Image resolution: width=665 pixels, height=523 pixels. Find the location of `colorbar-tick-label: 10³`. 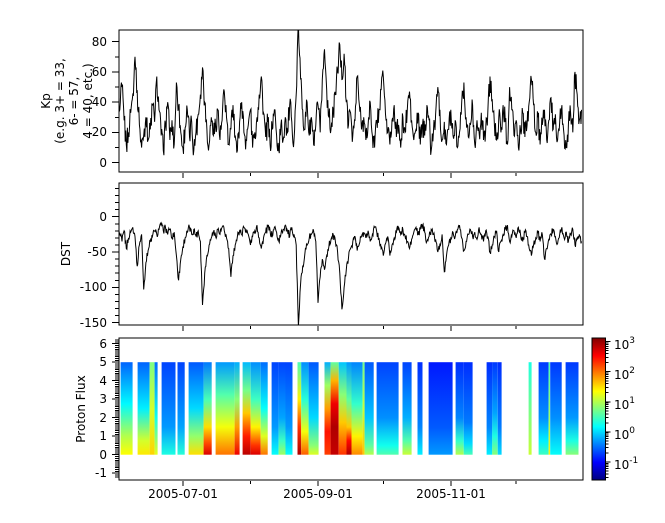

colorbar-tick-label: 10³ is located at coordinates (625, 344).